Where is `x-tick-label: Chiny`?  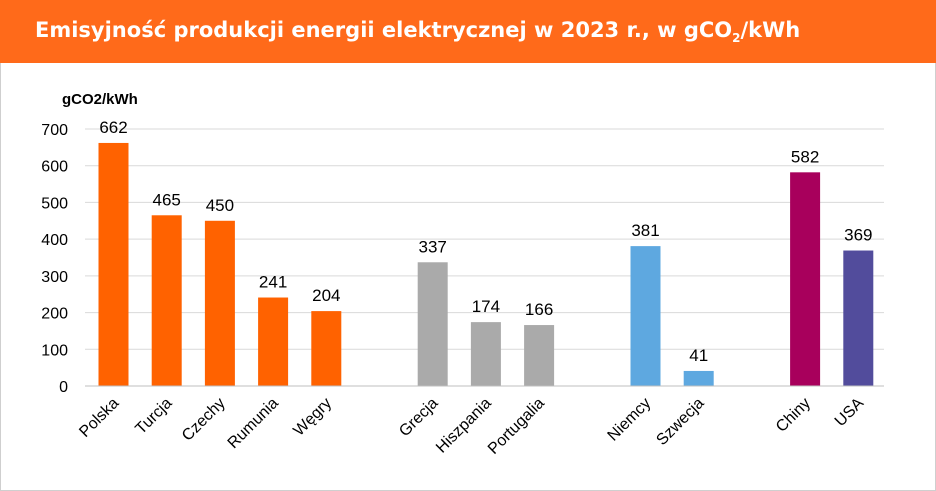
x-tick-label: Chiny is located at coordinates (793, 415).